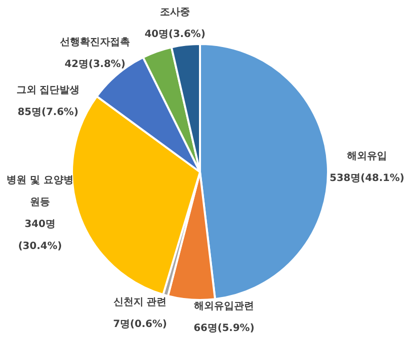 The image size is (407, 347). I want to click on slice-label: 해외유입관련, so click(224, 307).